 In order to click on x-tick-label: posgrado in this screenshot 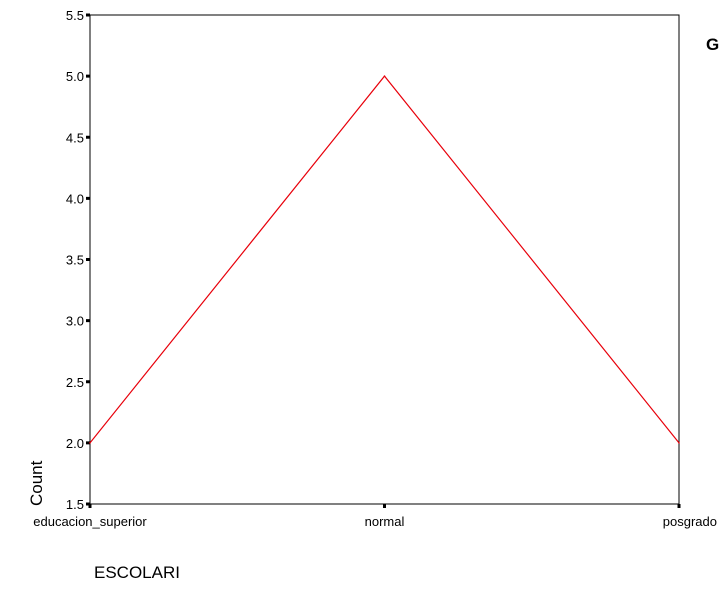, I will do `click(690, 521)`.